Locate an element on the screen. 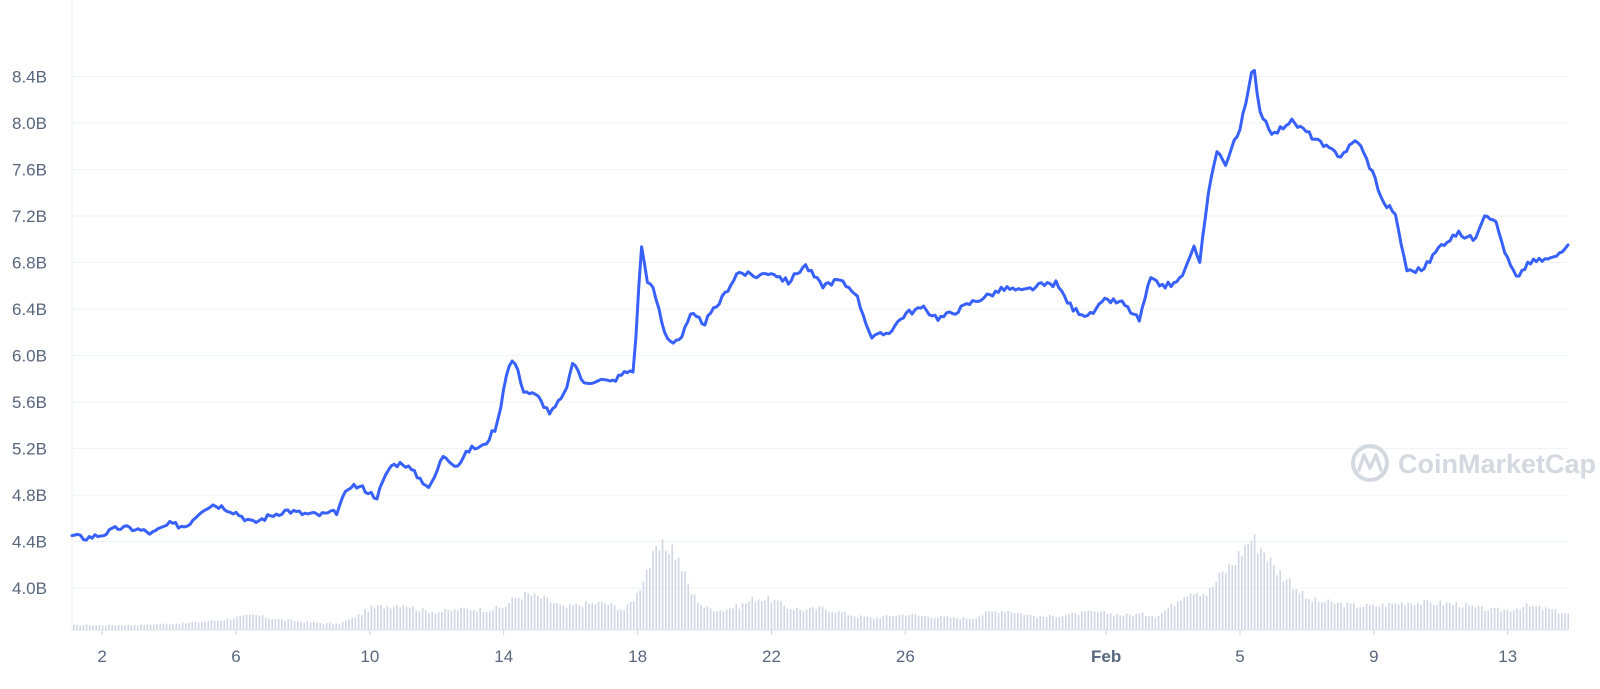 Image resolution: width=1600 pixels, height=689 pixels. x-tick-label: 2 is located at coordinates (101, 656).